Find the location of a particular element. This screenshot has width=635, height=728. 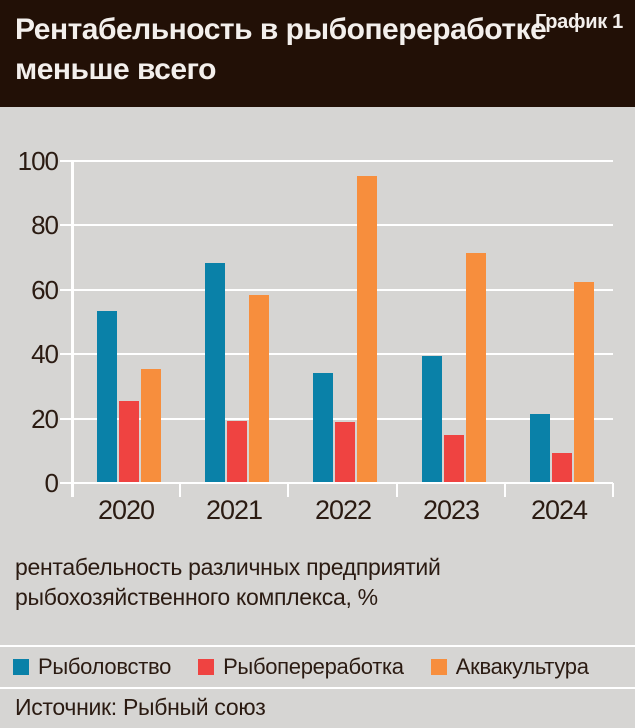

y-tick-label-40: 40 is located at coordinates (45, 354).